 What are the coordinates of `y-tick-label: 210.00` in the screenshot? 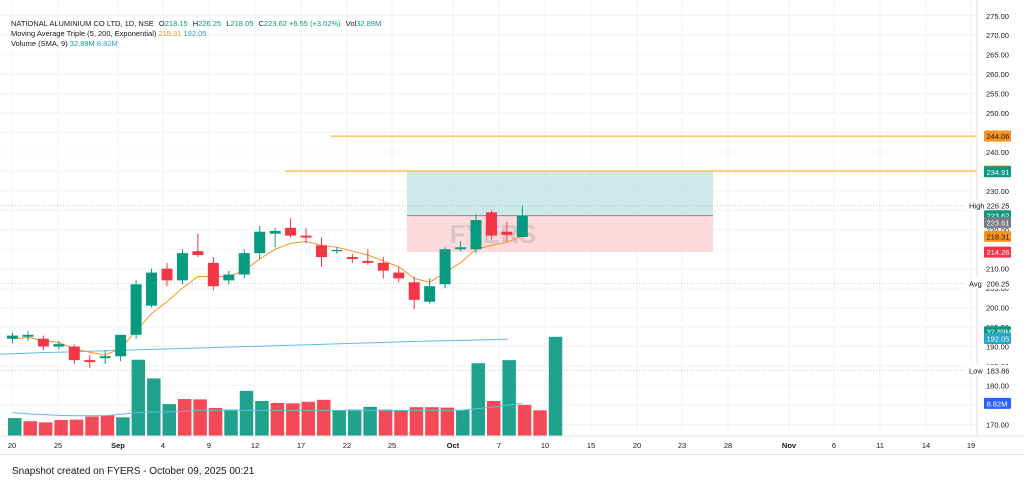 It's located at (997, 269).